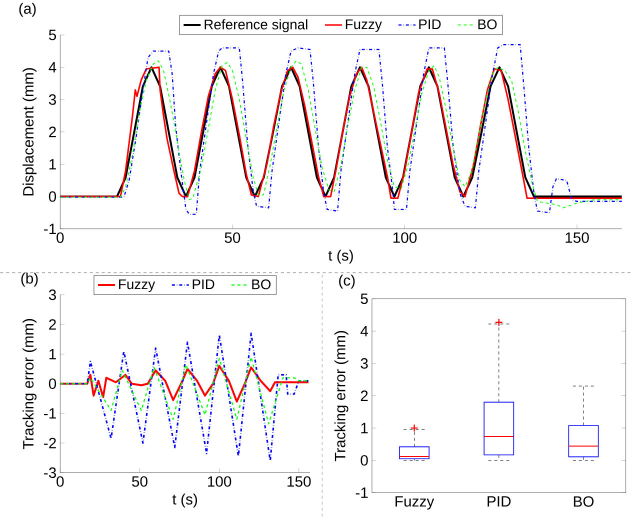  Describe the element at coordinates (27, 9) in the screenshot. I see `text: (a)` at that location.